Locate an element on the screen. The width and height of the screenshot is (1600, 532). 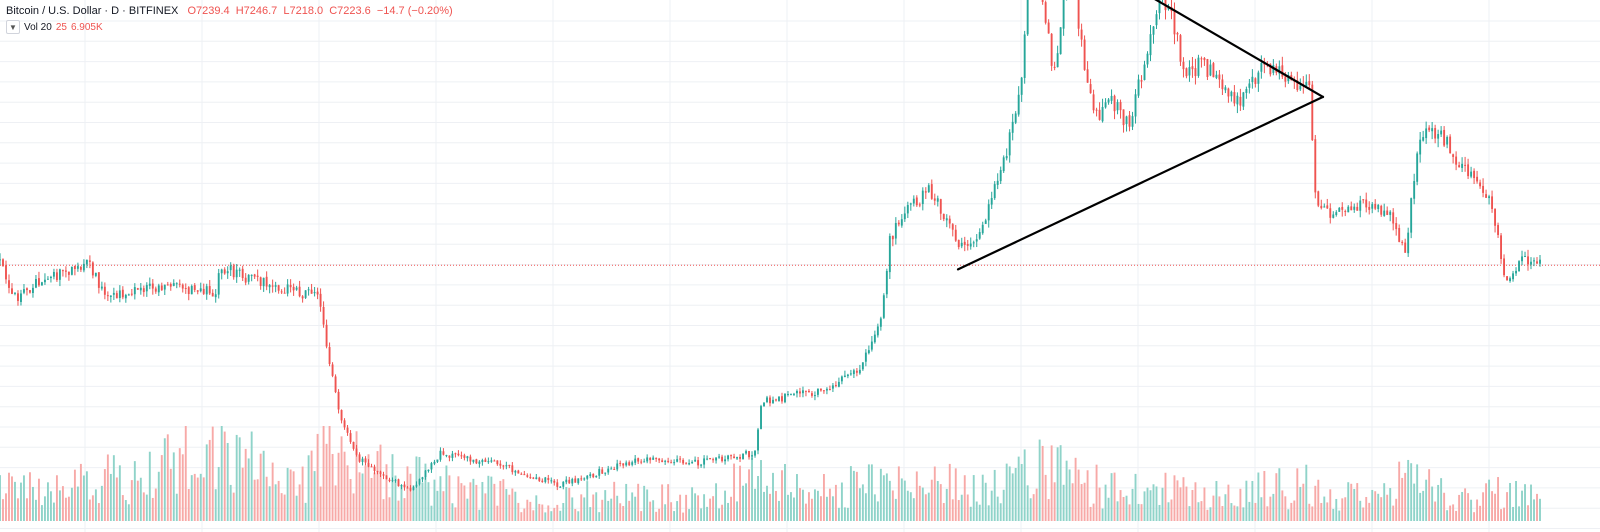
trendlines is located at coordinates (1140, 135).